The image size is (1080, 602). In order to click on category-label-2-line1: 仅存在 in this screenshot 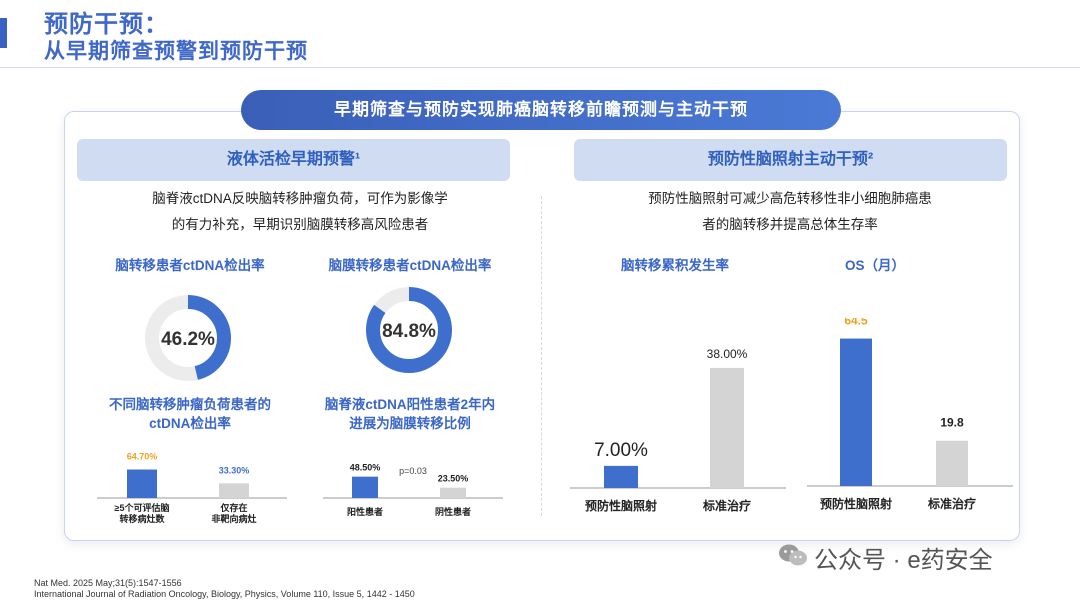, I will do `click(233, 507)`.